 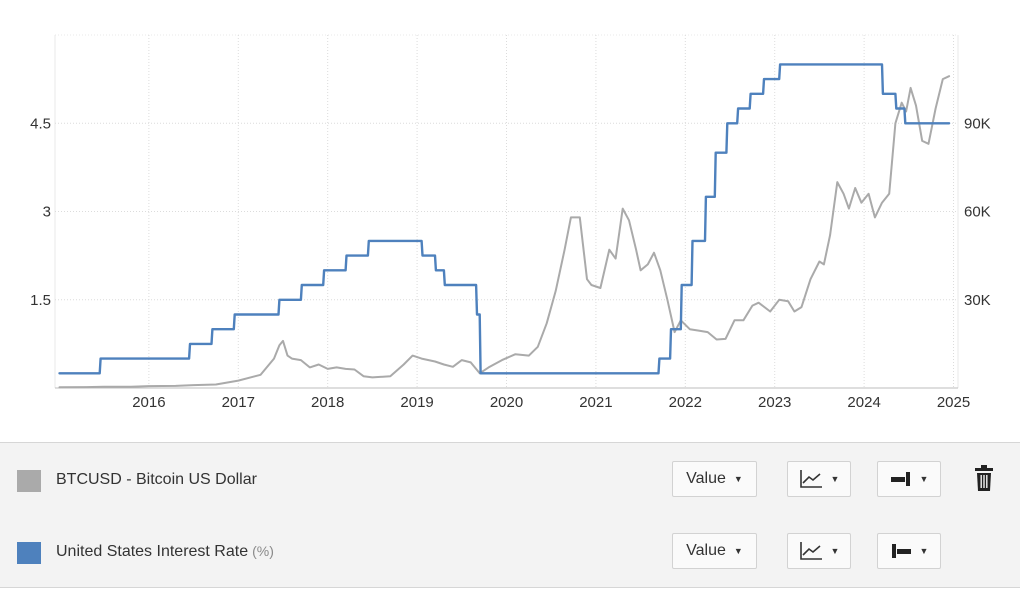 What do you see at coordinates (953, 402) in the screenshot?
I see `x-tick-label: 2025` at bounding box center [953, 402].